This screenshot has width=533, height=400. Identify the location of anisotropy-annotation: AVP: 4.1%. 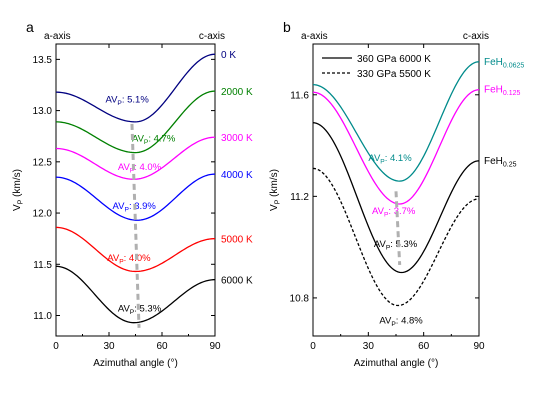
(390, 159).